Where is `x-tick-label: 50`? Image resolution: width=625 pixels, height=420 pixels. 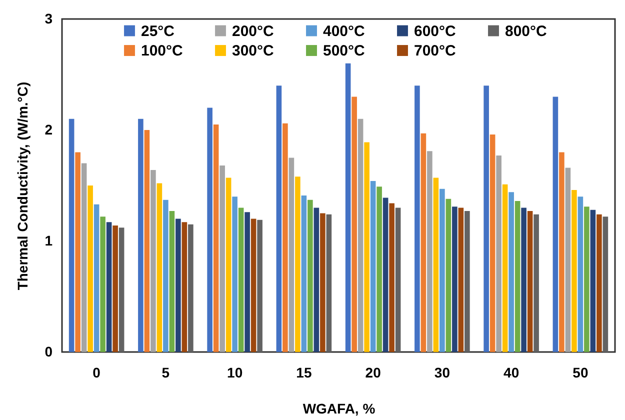 x-tick-label: 50 is located at coordinates (580, 372).